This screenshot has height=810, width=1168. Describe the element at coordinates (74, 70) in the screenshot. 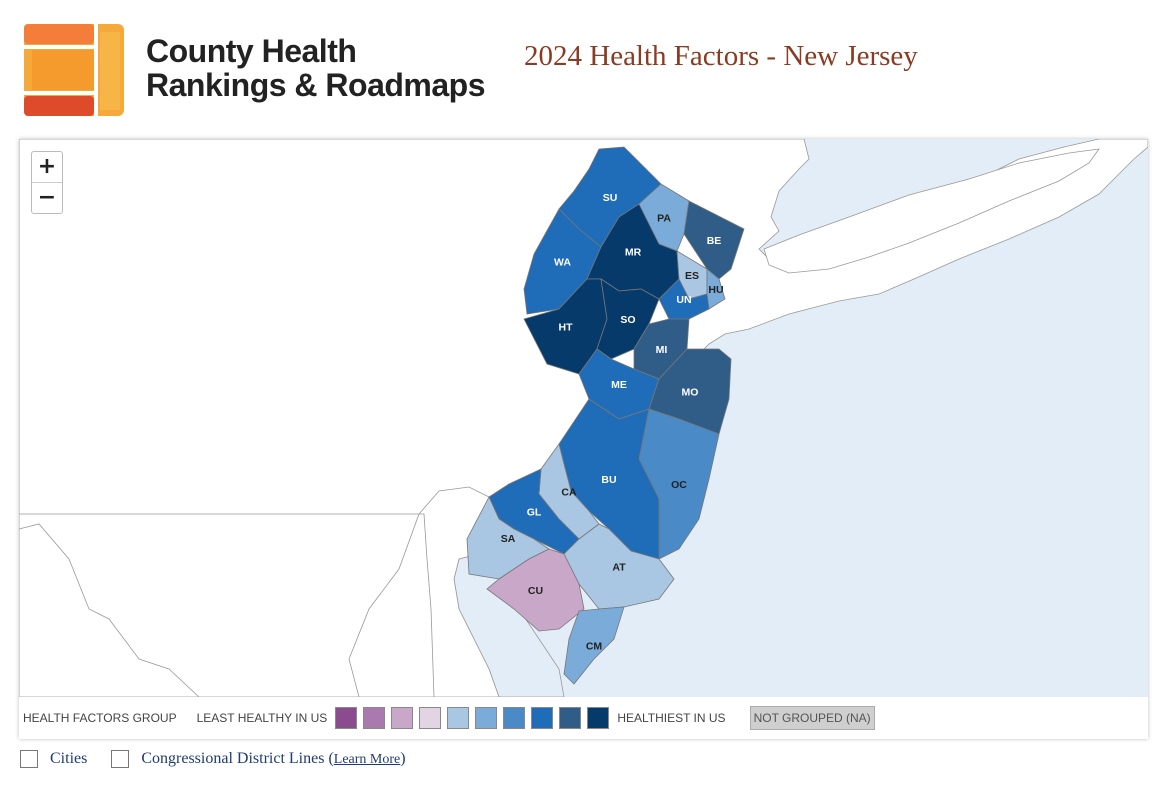

I see `county-health-rankings-logo` at that location.